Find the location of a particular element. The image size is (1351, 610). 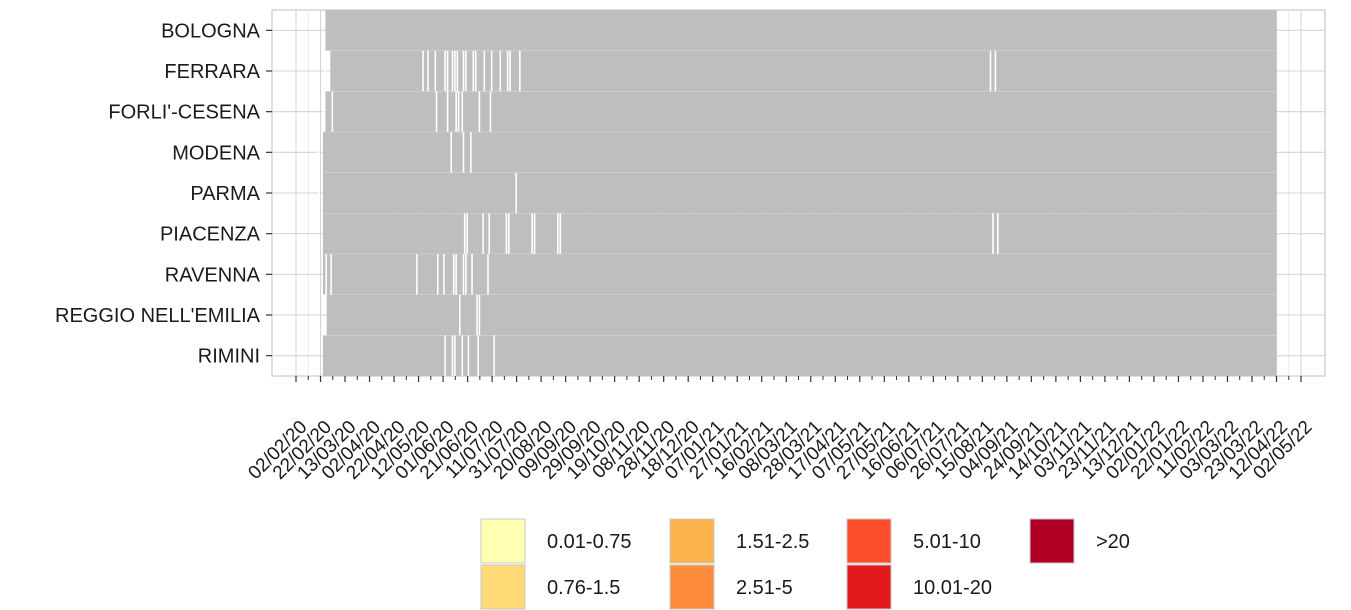

y-tick-label: RIMINI is located at coordinates (229, 357).